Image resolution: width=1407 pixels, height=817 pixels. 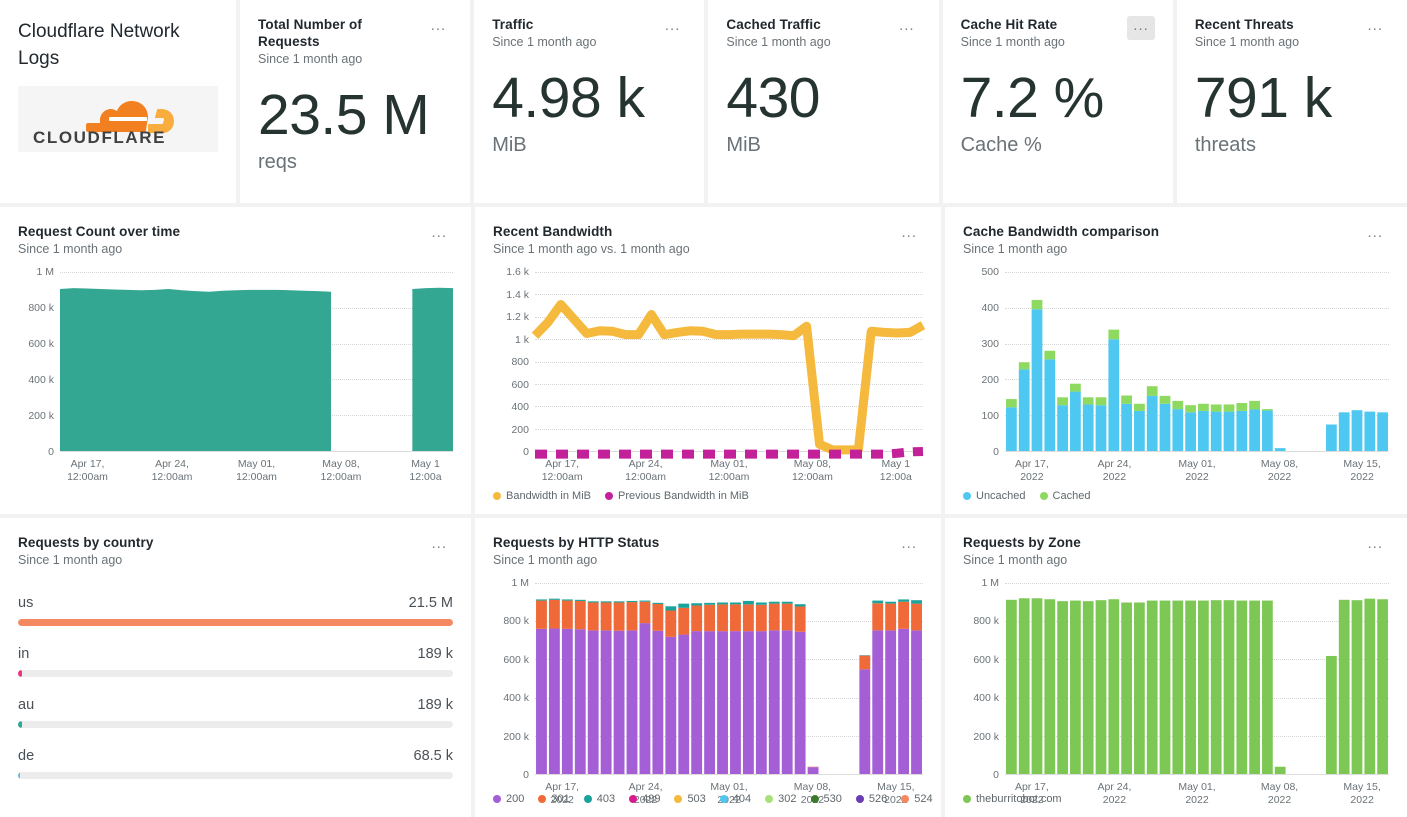 I want to click on country-row: us 21.5 M, so click(x=235, y=610).